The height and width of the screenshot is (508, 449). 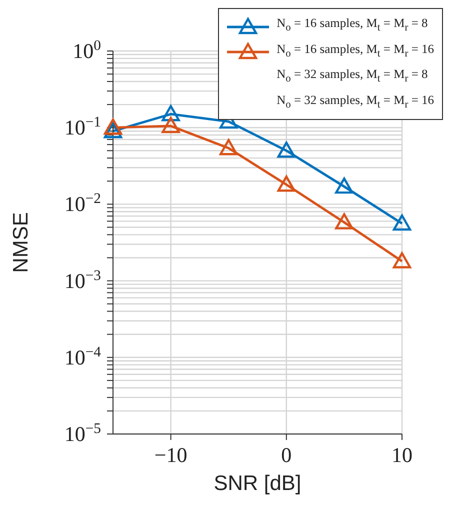 I want to click on x-axis-title: SNR [dB], so click(x=258, y=483).